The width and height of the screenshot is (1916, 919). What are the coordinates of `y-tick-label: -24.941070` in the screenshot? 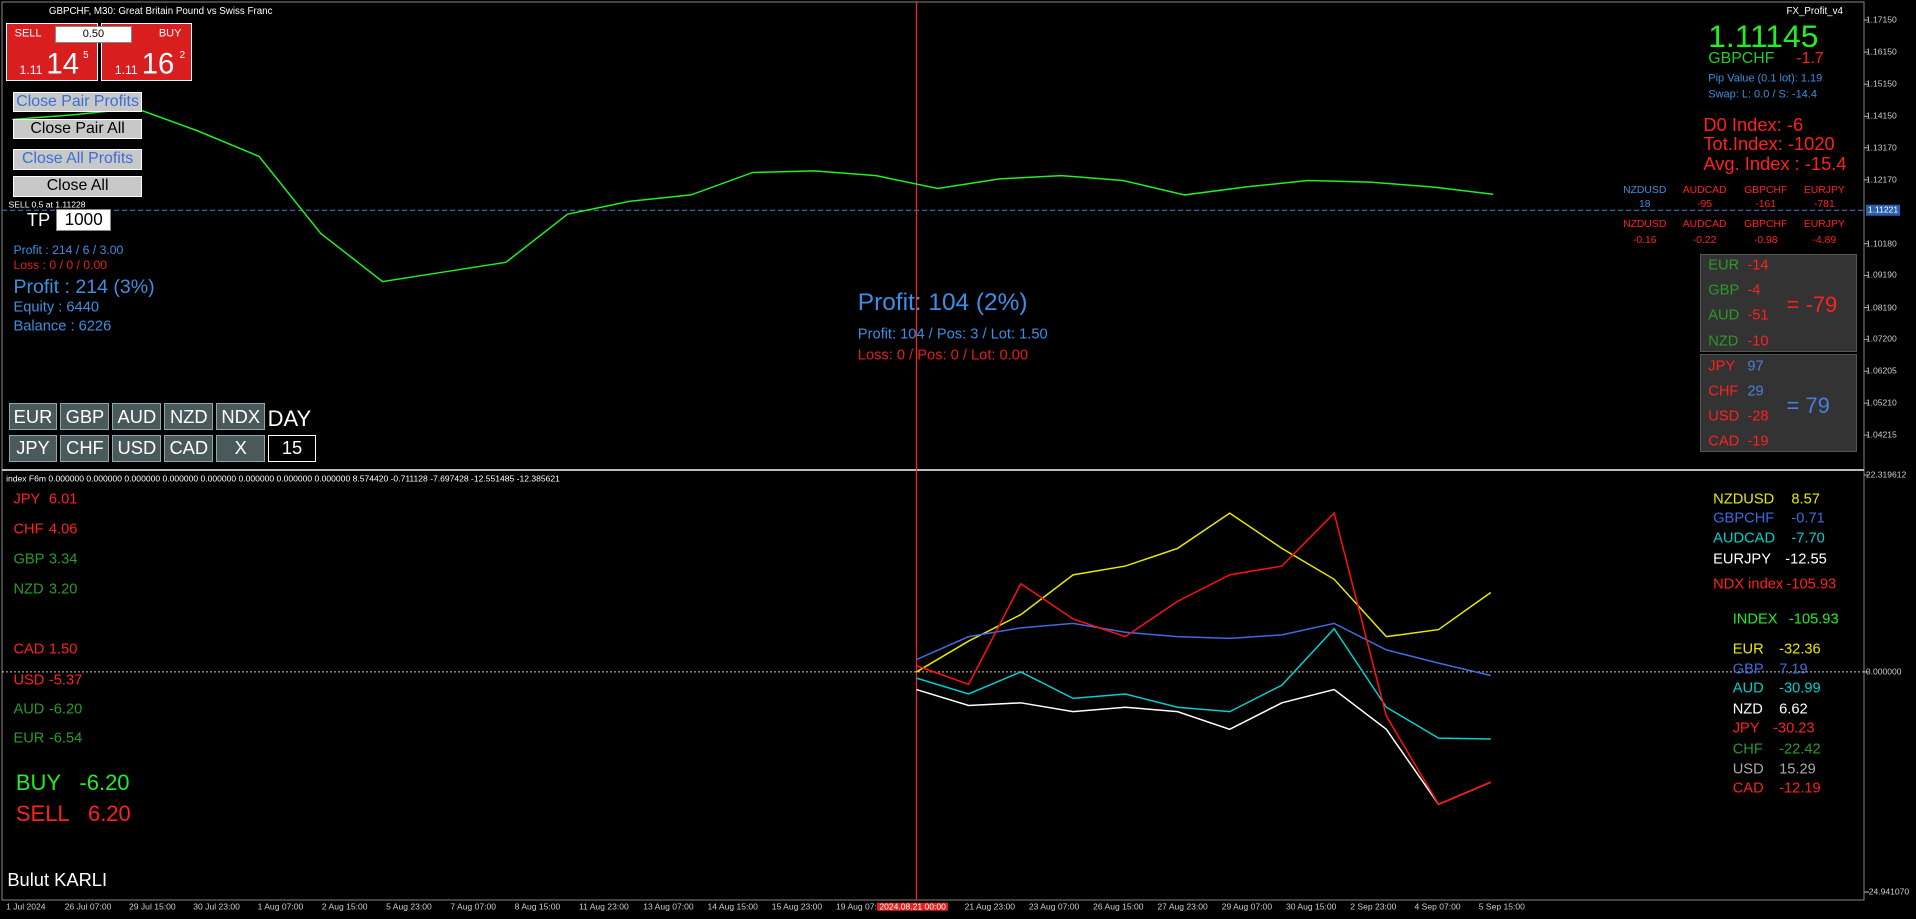 It's located at (1887, 891).